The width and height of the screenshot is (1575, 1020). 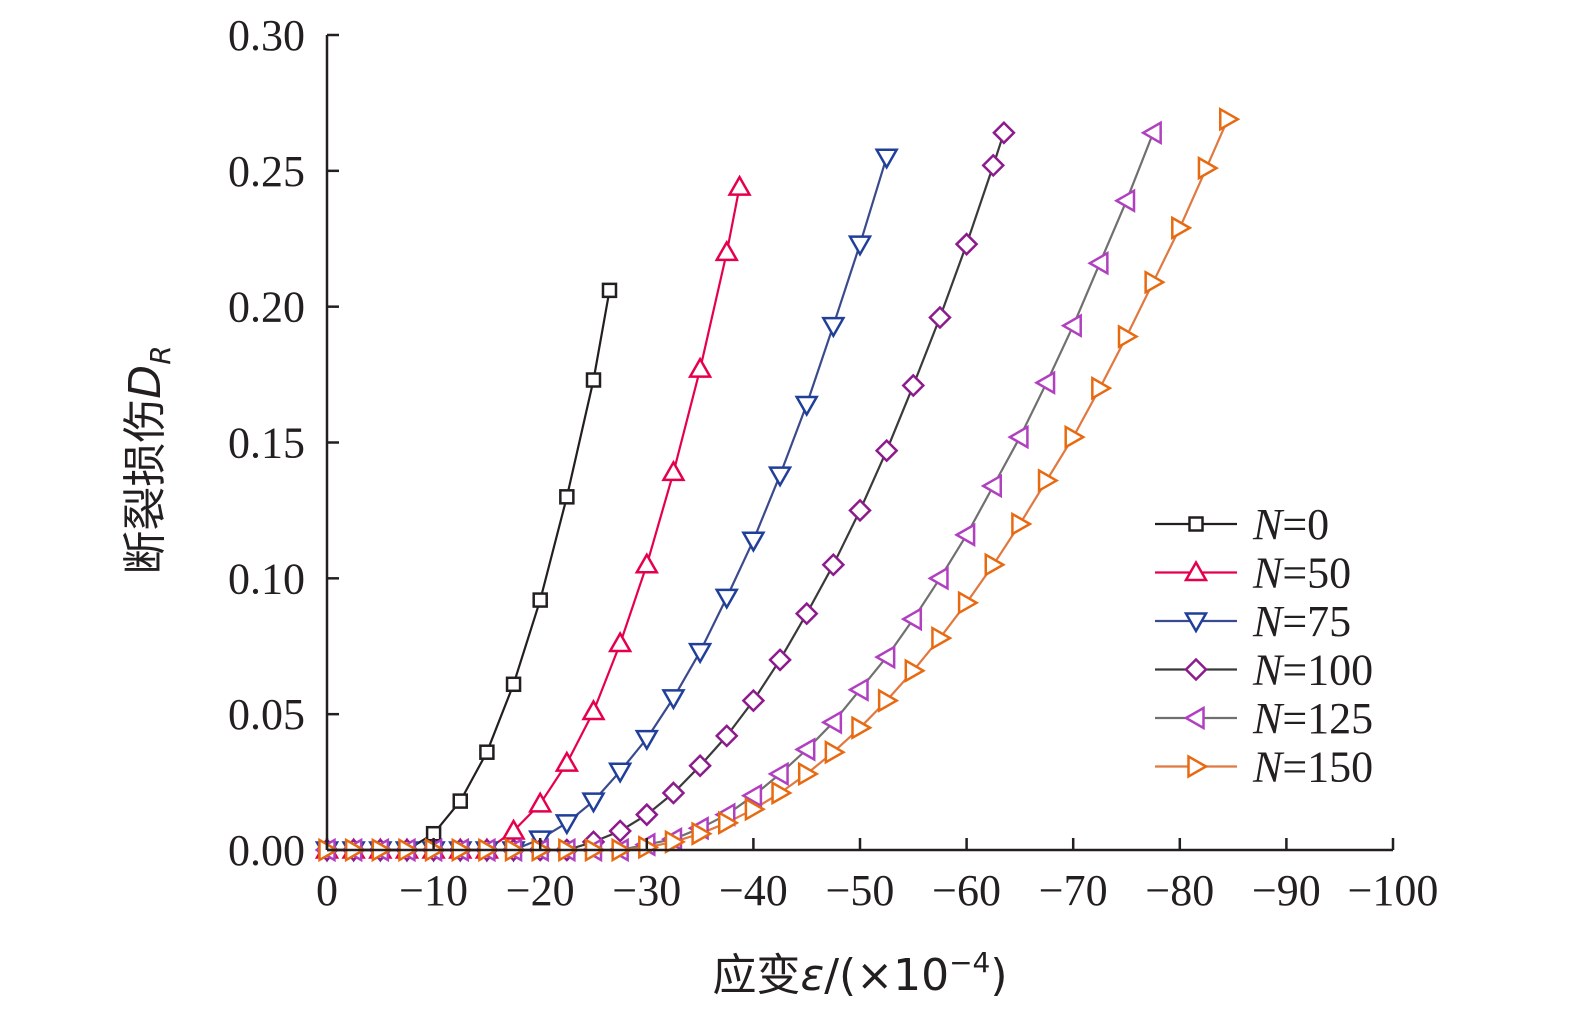 I want to click on x-tick-label: −70, so click(x=1073, y=890).